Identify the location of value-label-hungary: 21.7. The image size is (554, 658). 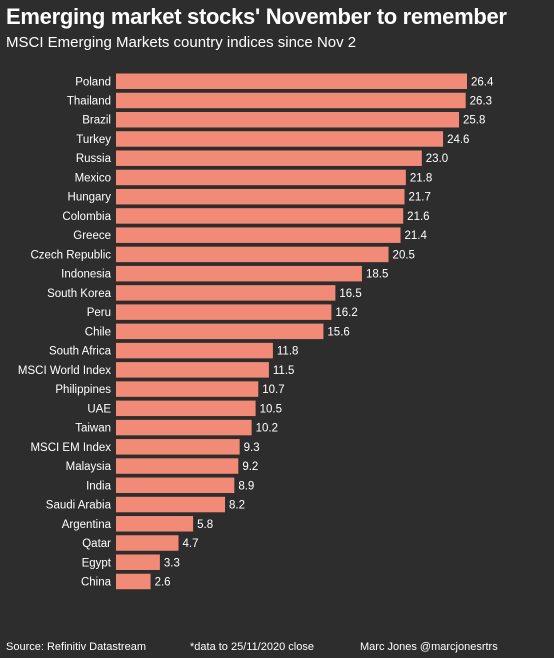
(420, 198).